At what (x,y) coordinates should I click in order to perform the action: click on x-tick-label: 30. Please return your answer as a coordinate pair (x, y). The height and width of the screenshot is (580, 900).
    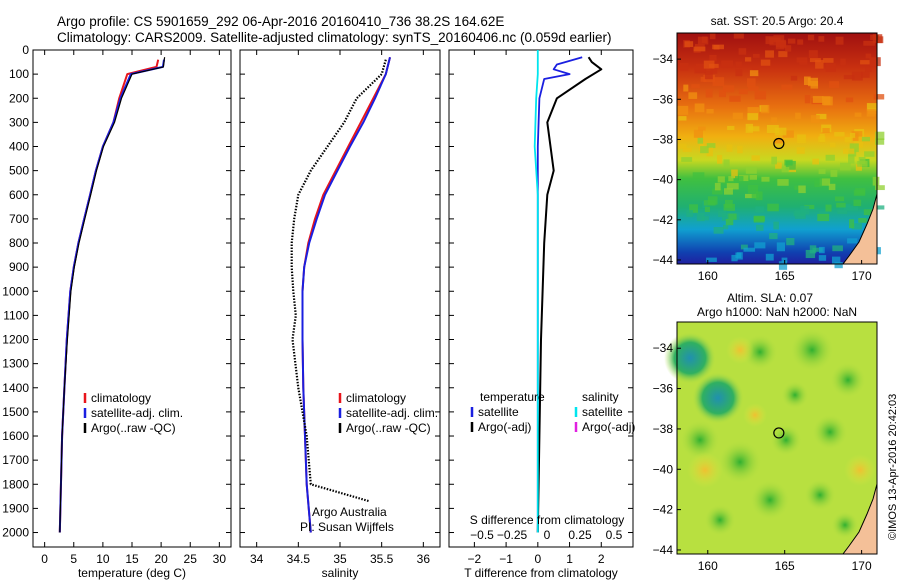
    Looking at the image, I should click on (220, 559).